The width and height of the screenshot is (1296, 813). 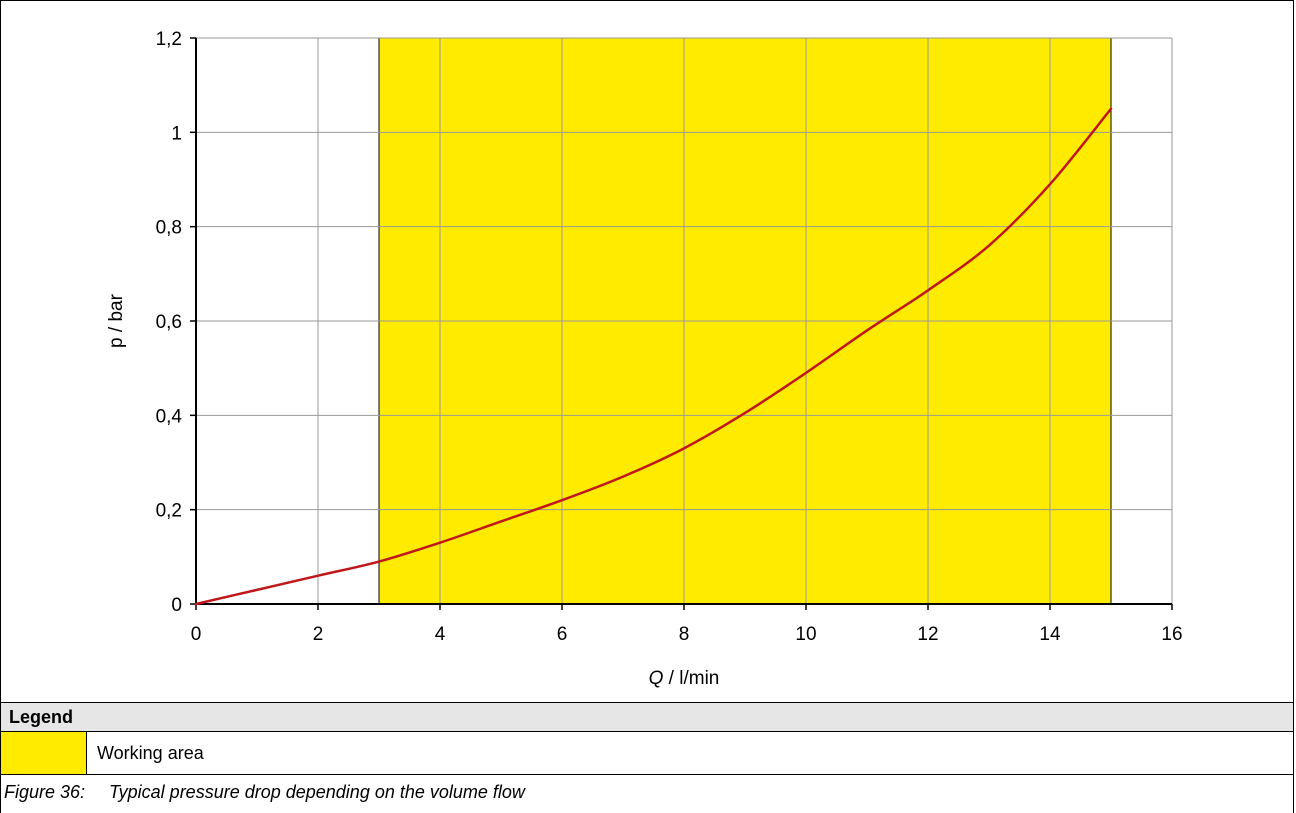 What do you see at coordinates (1050, 634) in the screenshot?
I see `x-tick-label: 14` at bounding box center [1050, 634].